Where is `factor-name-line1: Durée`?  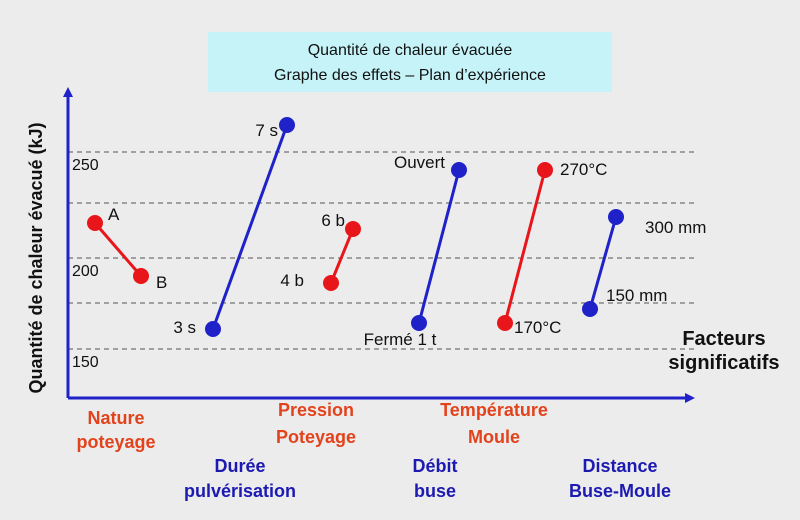
factor-name-line1: Durée is located at coordinates (239, 466).